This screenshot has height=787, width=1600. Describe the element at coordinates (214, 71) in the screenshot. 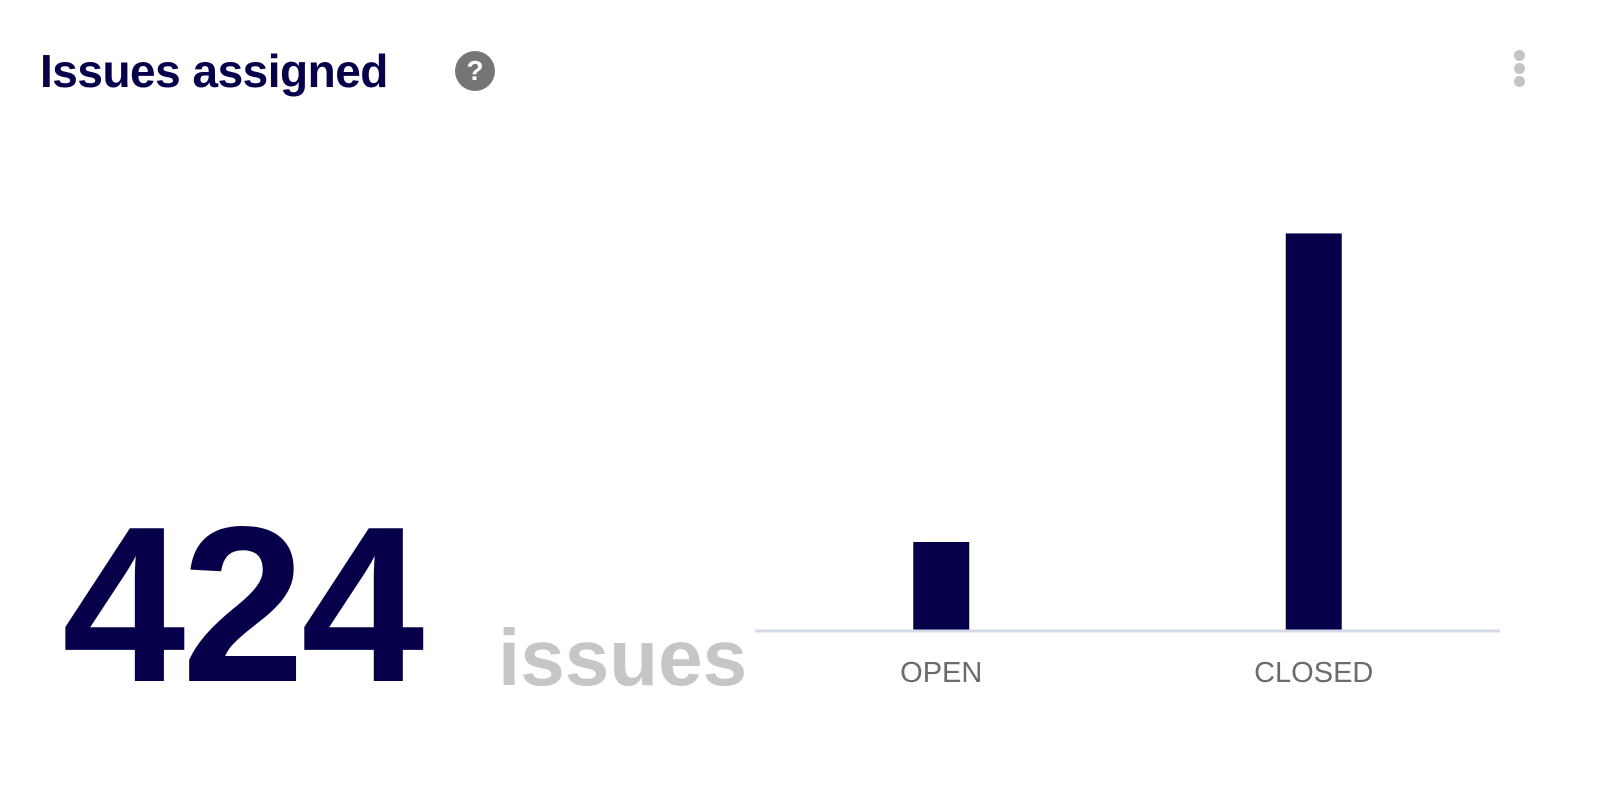

I see `widget-title: Issues assigned` at that location.